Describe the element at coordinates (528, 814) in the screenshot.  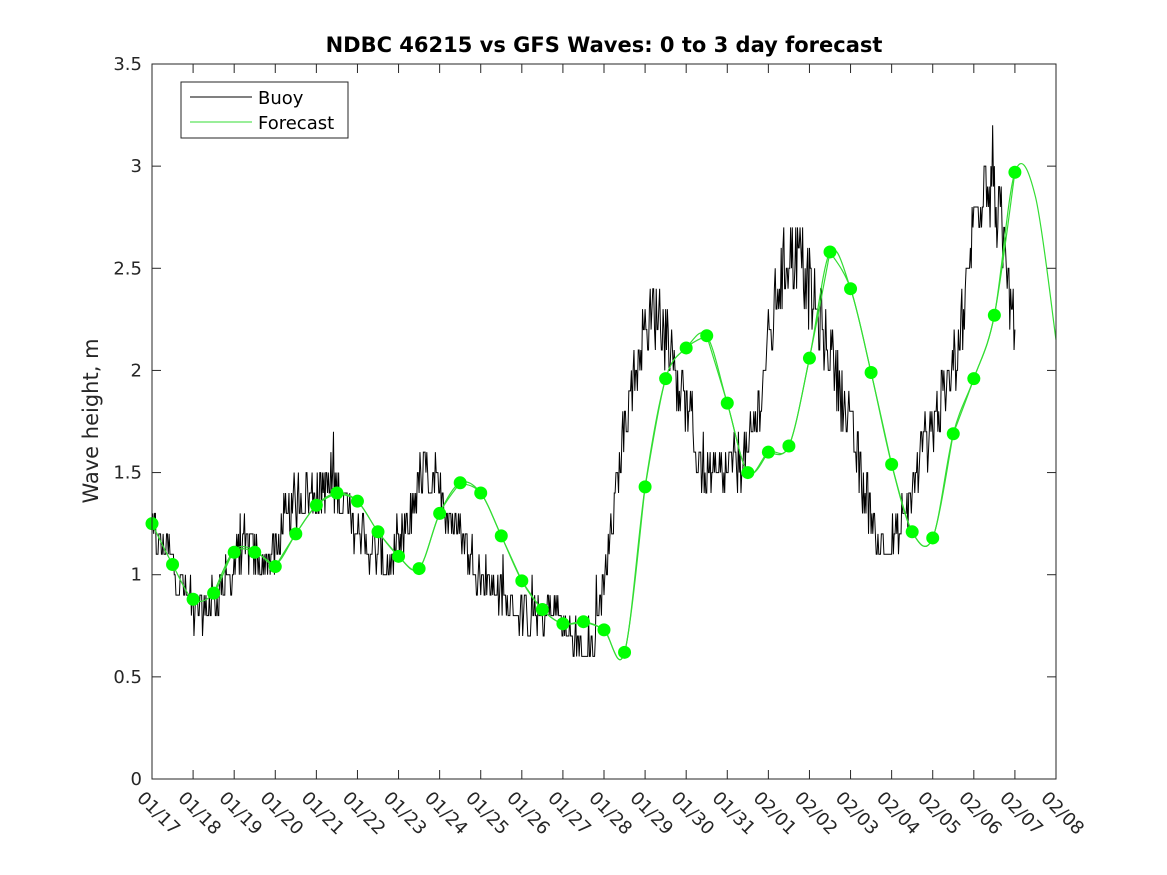
I see `x-tick-label: 01/26` at that location.